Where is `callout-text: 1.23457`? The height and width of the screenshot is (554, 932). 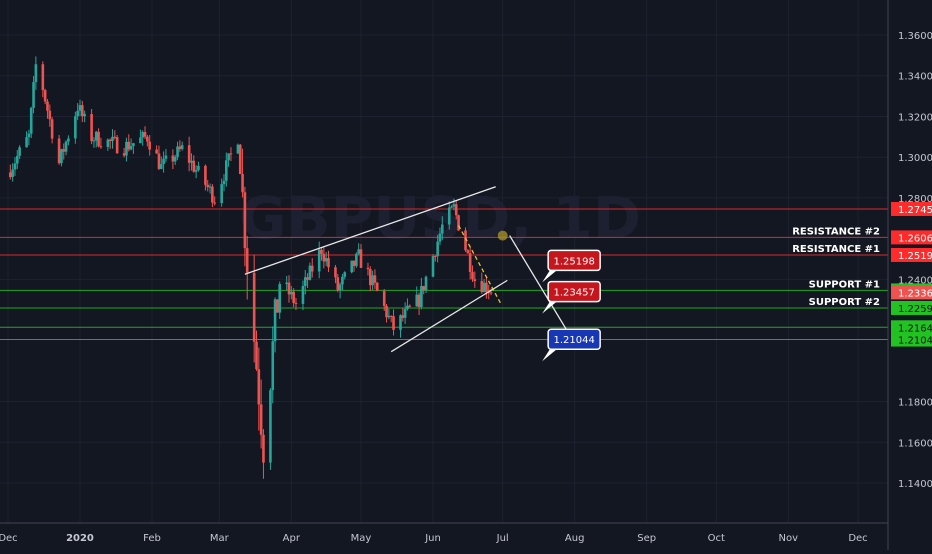
callout-text: 1.23457 is located at coordinates (573, 293).